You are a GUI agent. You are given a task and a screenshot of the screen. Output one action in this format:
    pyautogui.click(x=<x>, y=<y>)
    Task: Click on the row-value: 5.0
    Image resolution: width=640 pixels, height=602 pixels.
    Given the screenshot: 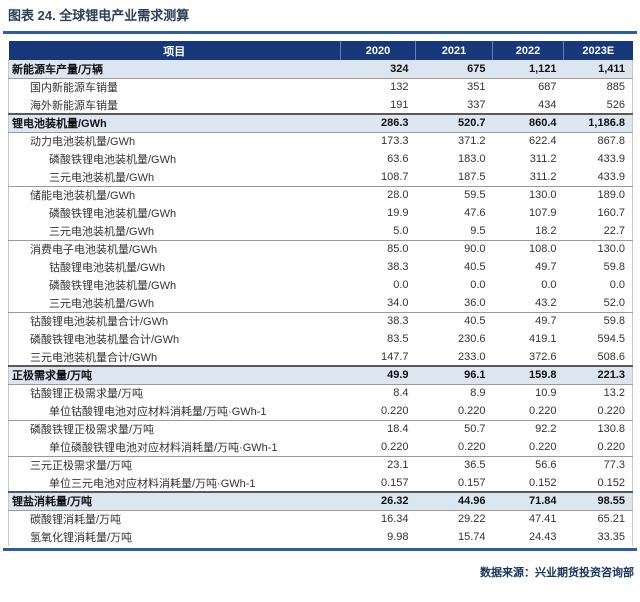 What is the action you would take?
    pyautogui.click(x=378, y=231)
    